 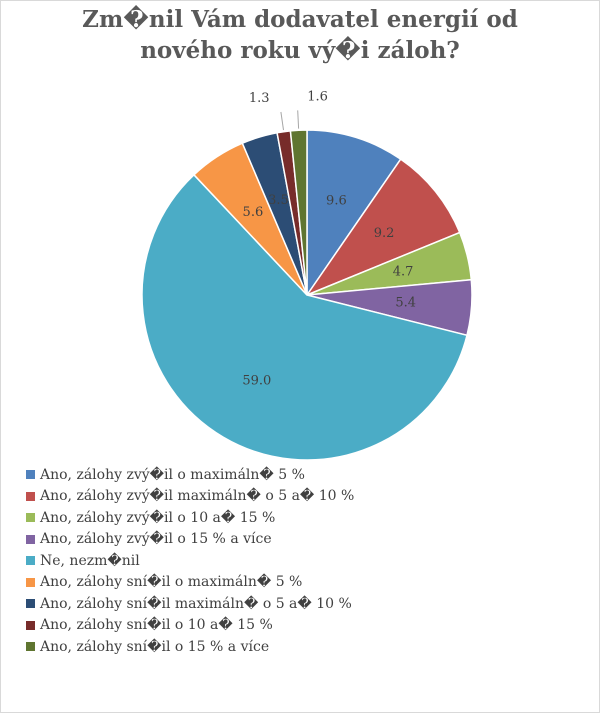 What do you see at coordinates (300, 50) in the screenshot?
I see `chart-title-line-2: nového roku vý�i záloh?` at bounding box center [300, 50].